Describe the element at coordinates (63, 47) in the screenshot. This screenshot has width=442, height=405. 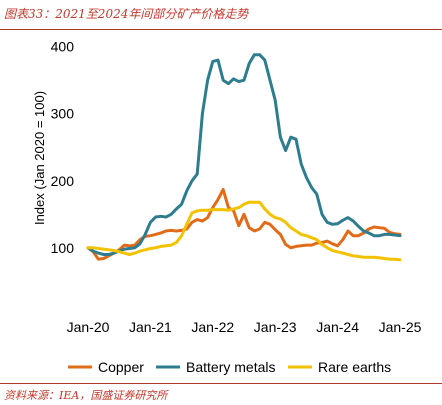
I see `y-tick-label: 400` at that location.